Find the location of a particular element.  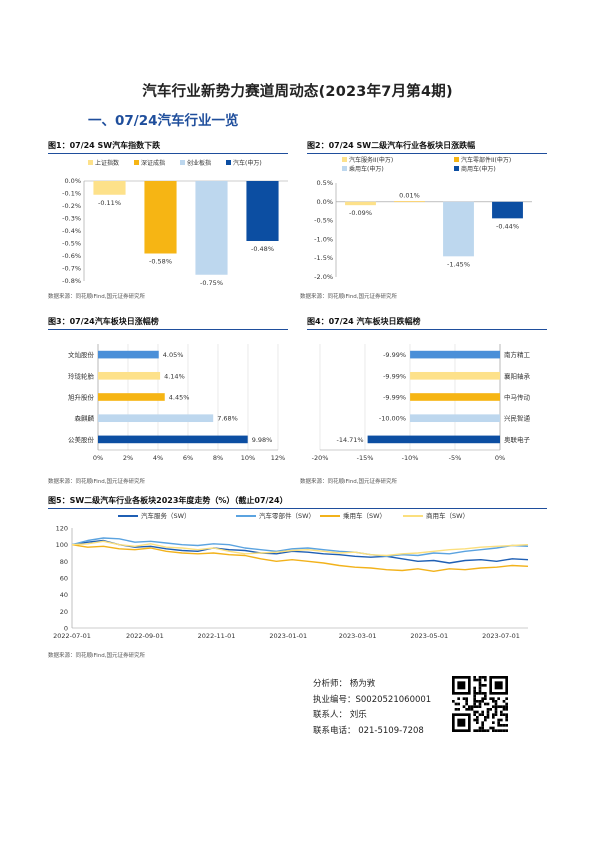

figure-4-source: 数据来源：同花顺iFind,国元证券研究所 is located at coordinates (349, 482).